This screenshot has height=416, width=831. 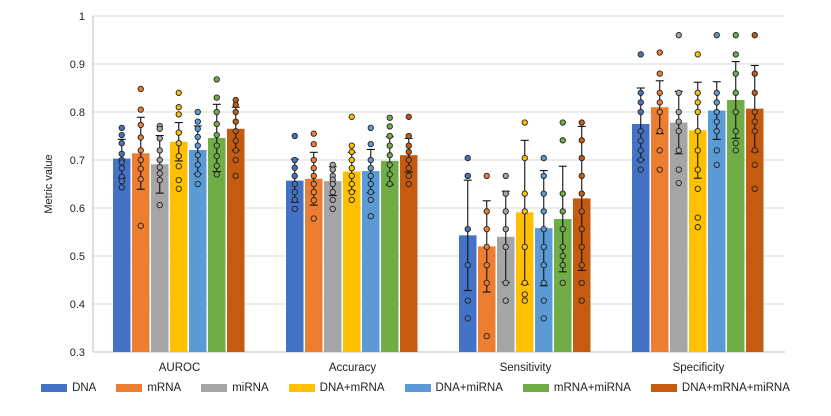 I want to click on x-category-label: Sensitivity, so click(x=526, y=368).